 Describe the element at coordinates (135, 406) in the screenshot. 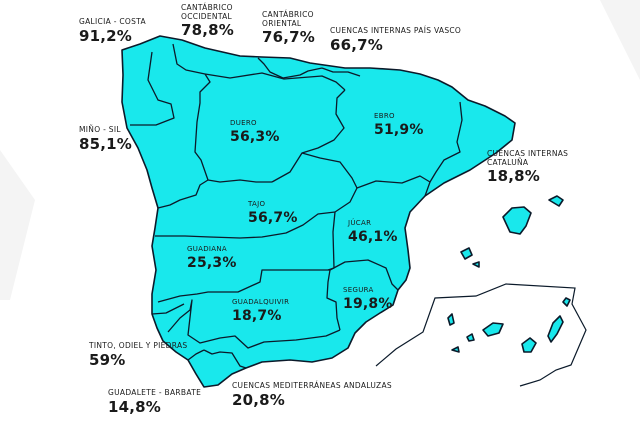

I see `basin-value: 14,8%` at that location.